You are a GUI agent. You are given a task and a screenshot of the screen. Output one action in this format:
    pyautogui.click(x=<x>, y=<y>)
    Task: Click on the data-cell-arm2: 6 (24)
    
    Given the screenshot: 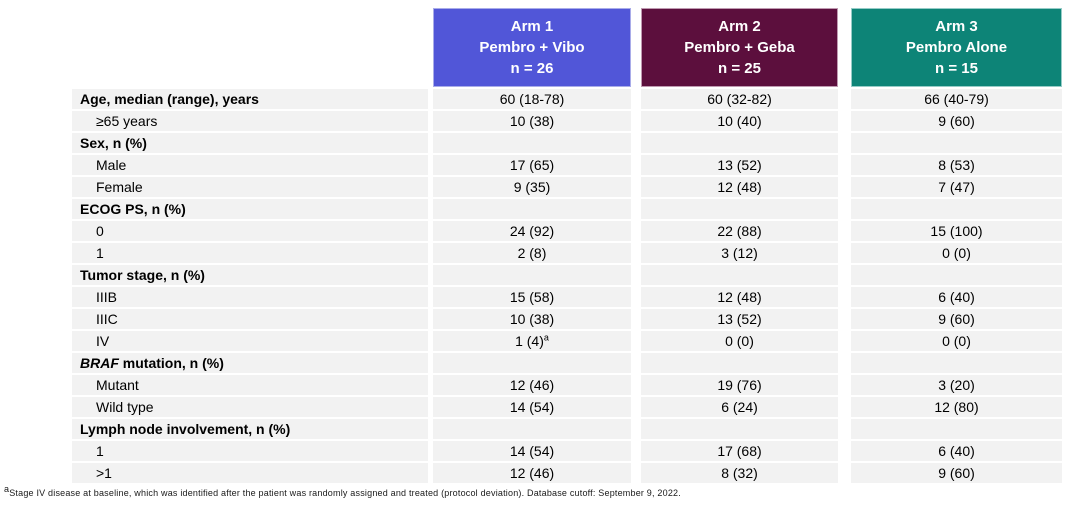 What is the action you would take?
    pyautogui.click(x=739, y=407)
    